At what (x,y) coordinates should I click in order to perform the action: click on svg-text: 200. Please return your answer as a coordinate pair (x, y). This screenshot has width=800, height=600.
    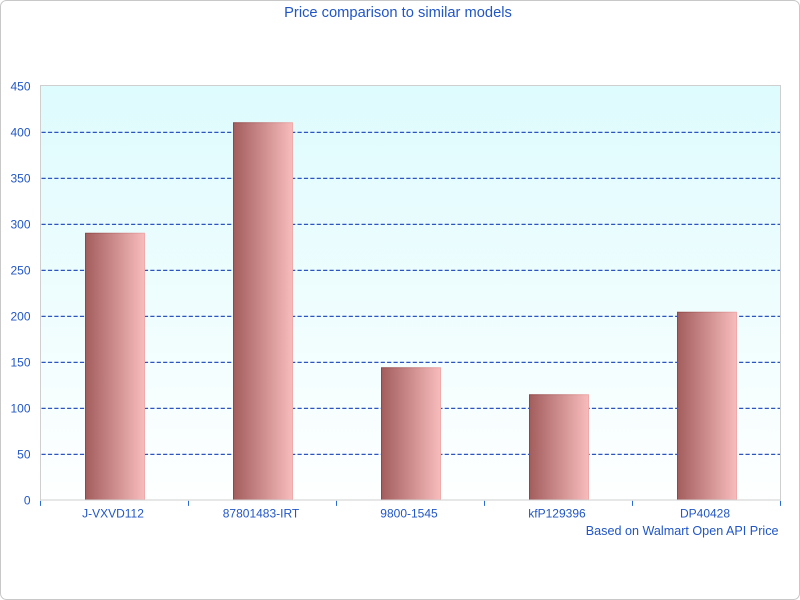
    Looking at the image, I should click on (20, 316).